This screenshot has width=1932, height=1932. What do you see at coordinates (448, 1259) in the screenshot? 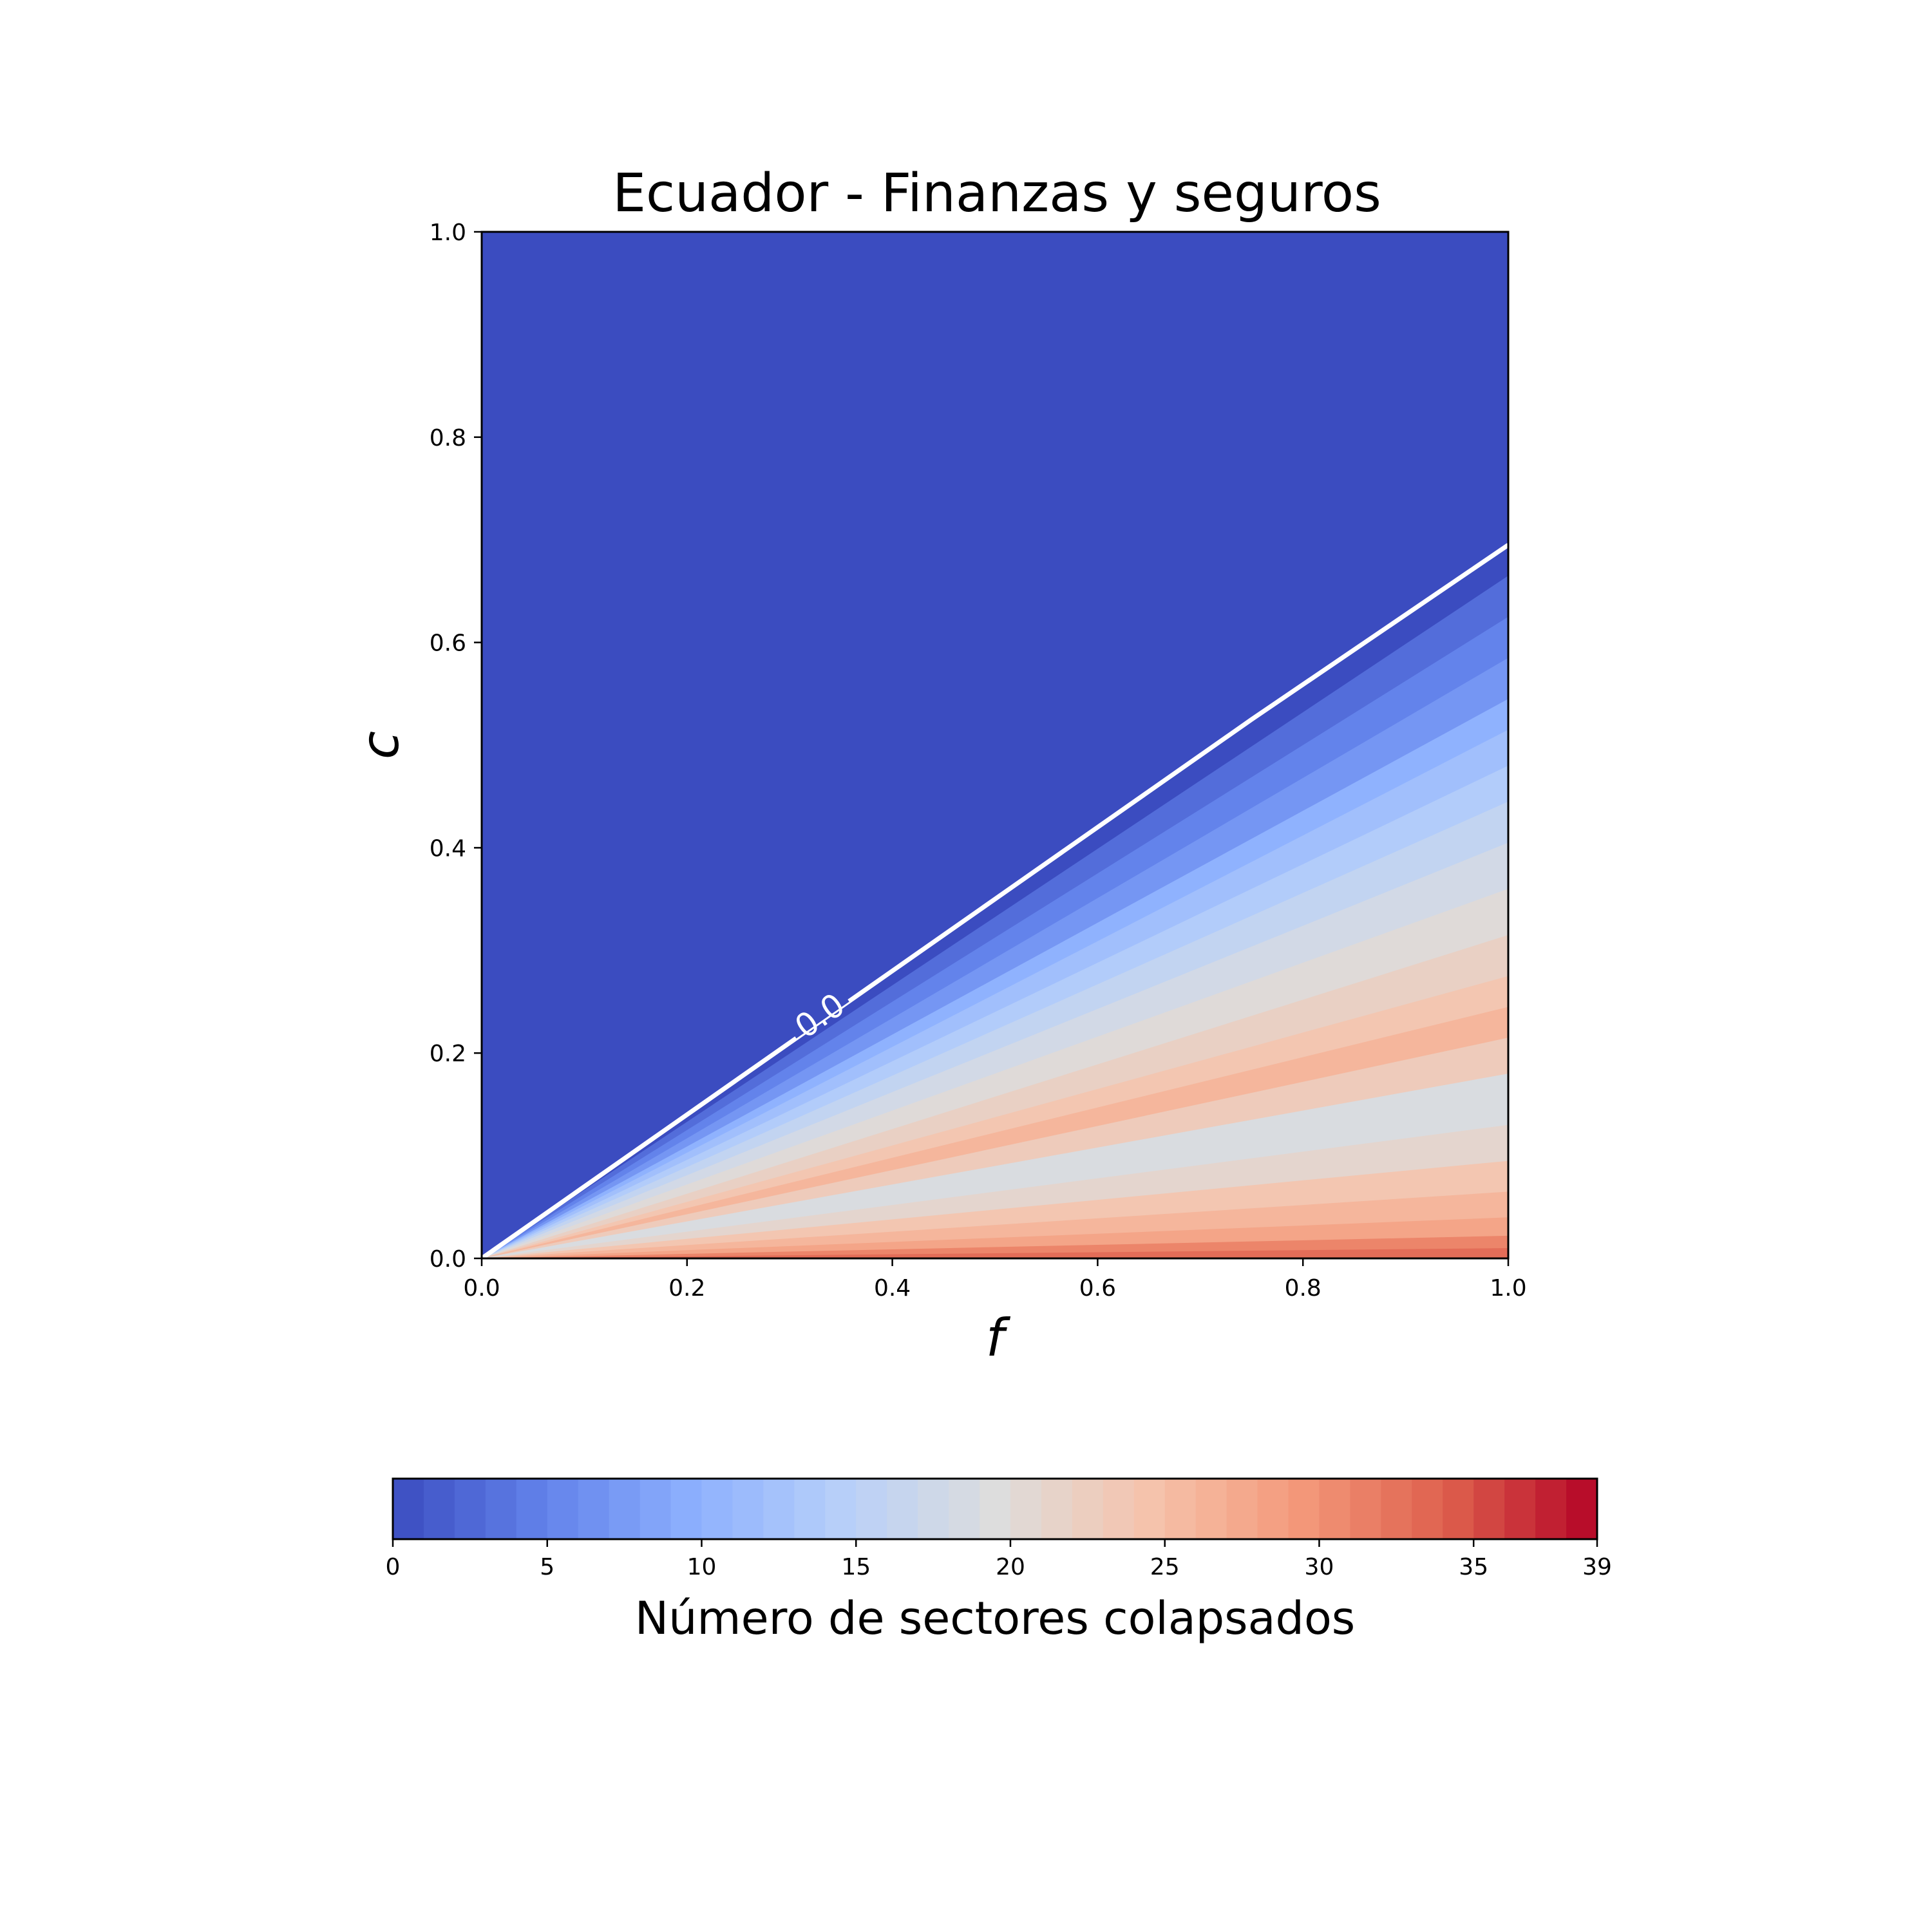
I see `y-tick-label: 0.0` at bounding box center [448, 1259].